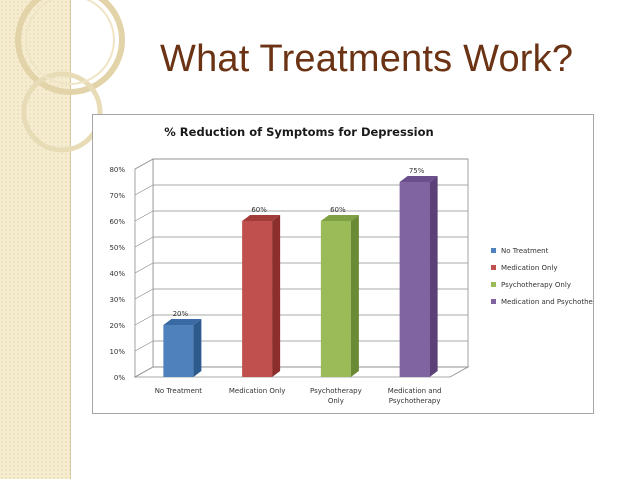 This screenshot has height=479, width=638. I want to click on data-label: 20%, so click(181, 314).